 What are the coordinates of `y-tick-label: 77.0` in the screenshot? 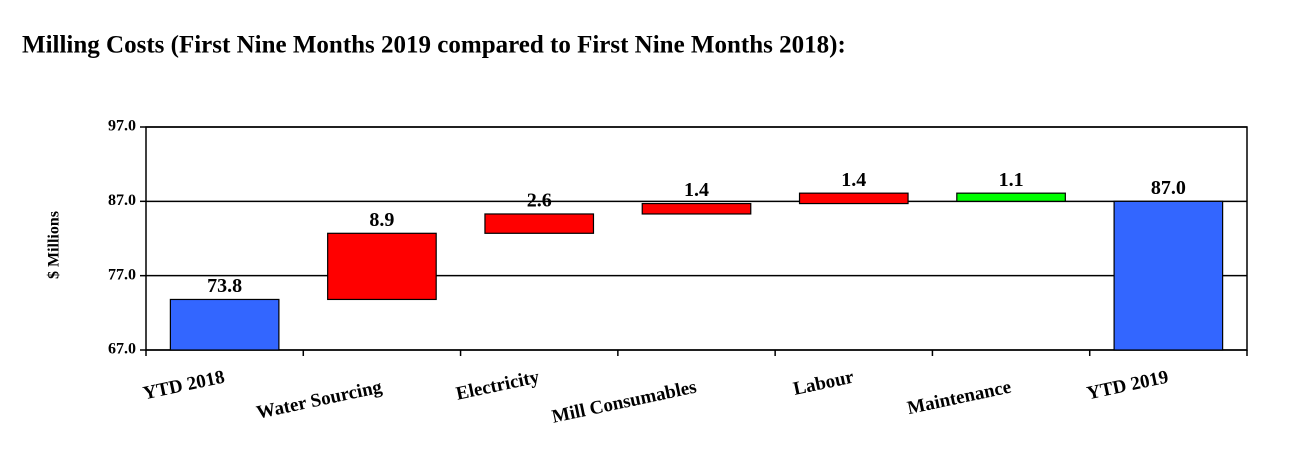 It's located at (122, 274).